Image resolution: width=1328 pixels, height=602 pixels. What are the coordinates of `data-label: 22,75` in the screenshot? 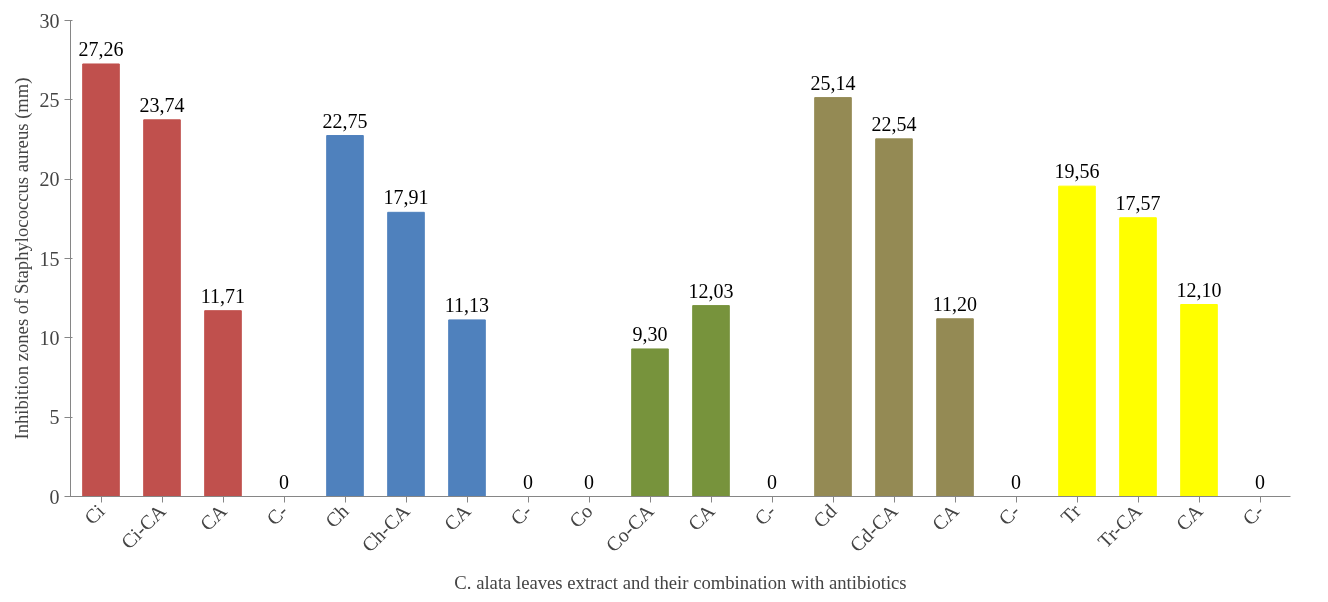 It's located at (345, 120).